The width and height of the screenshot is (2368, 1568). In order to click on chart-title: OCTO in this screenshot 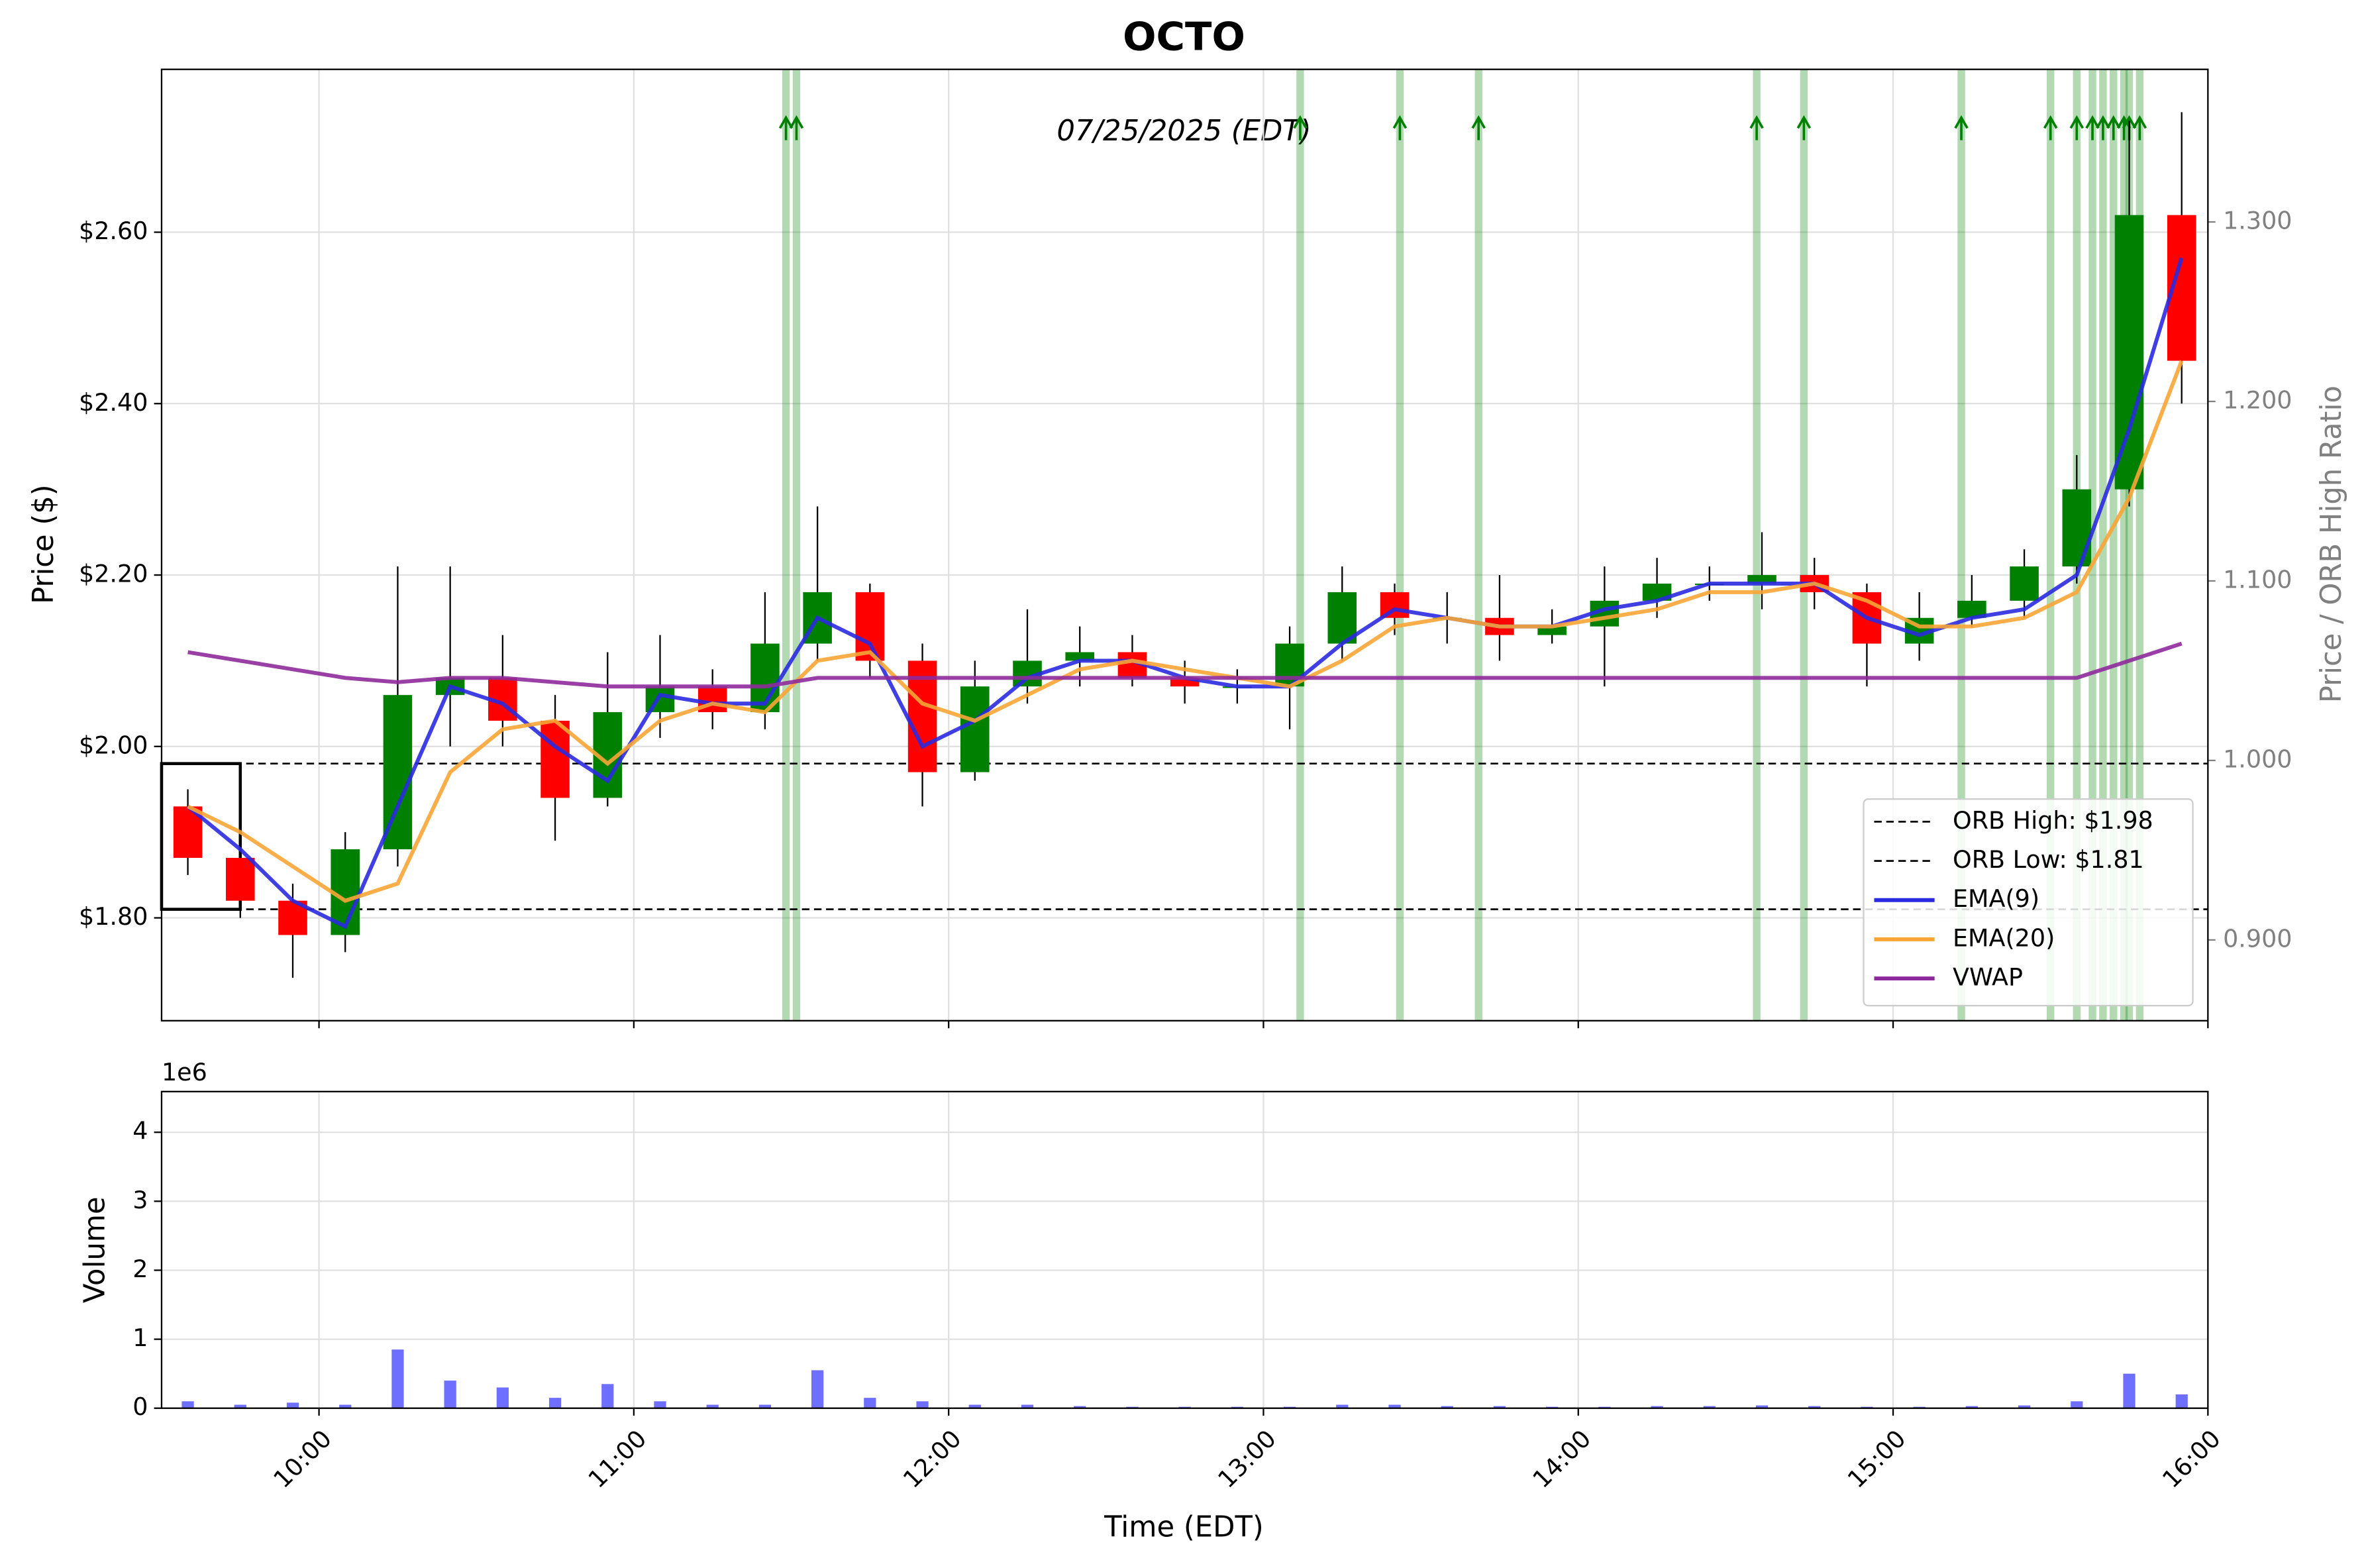, I will do `click(1184, 36)`.